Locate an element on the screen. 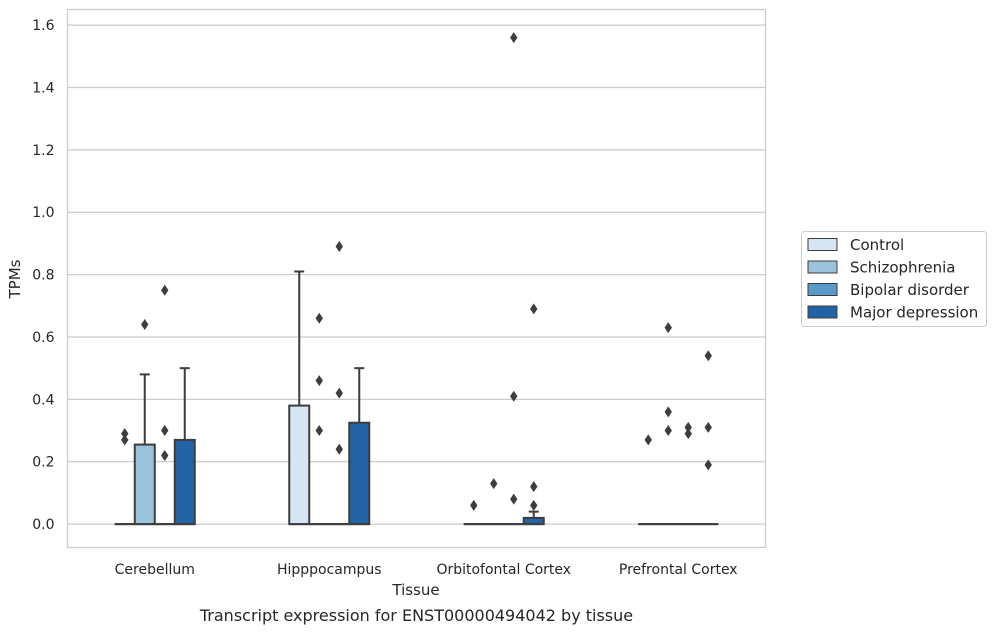  y-tick-label: 0.4 is located at coordinates (43, 400).